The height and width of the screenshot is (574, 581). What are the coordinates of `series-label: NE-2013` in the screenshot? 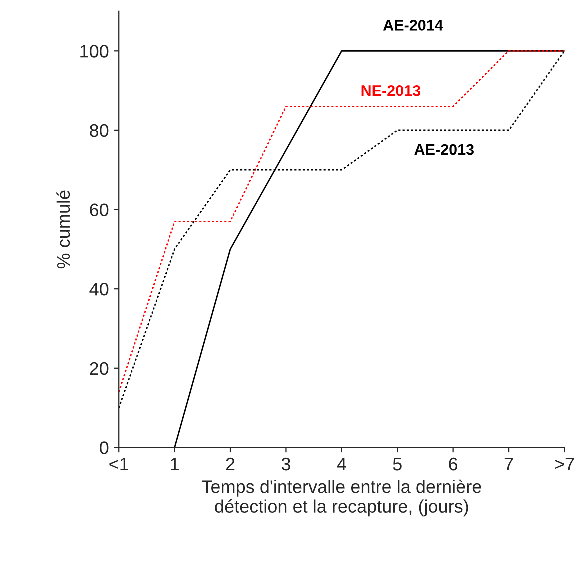 It's located at (391, 90).